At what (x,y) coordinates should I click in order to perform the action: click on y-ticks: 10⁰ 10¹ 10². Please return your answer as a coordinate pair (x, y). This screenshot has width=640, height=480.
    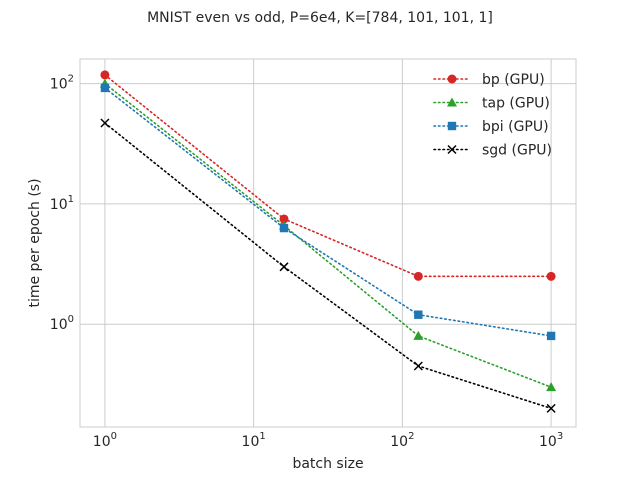
    Looking at the image, I should click on (62, 204).